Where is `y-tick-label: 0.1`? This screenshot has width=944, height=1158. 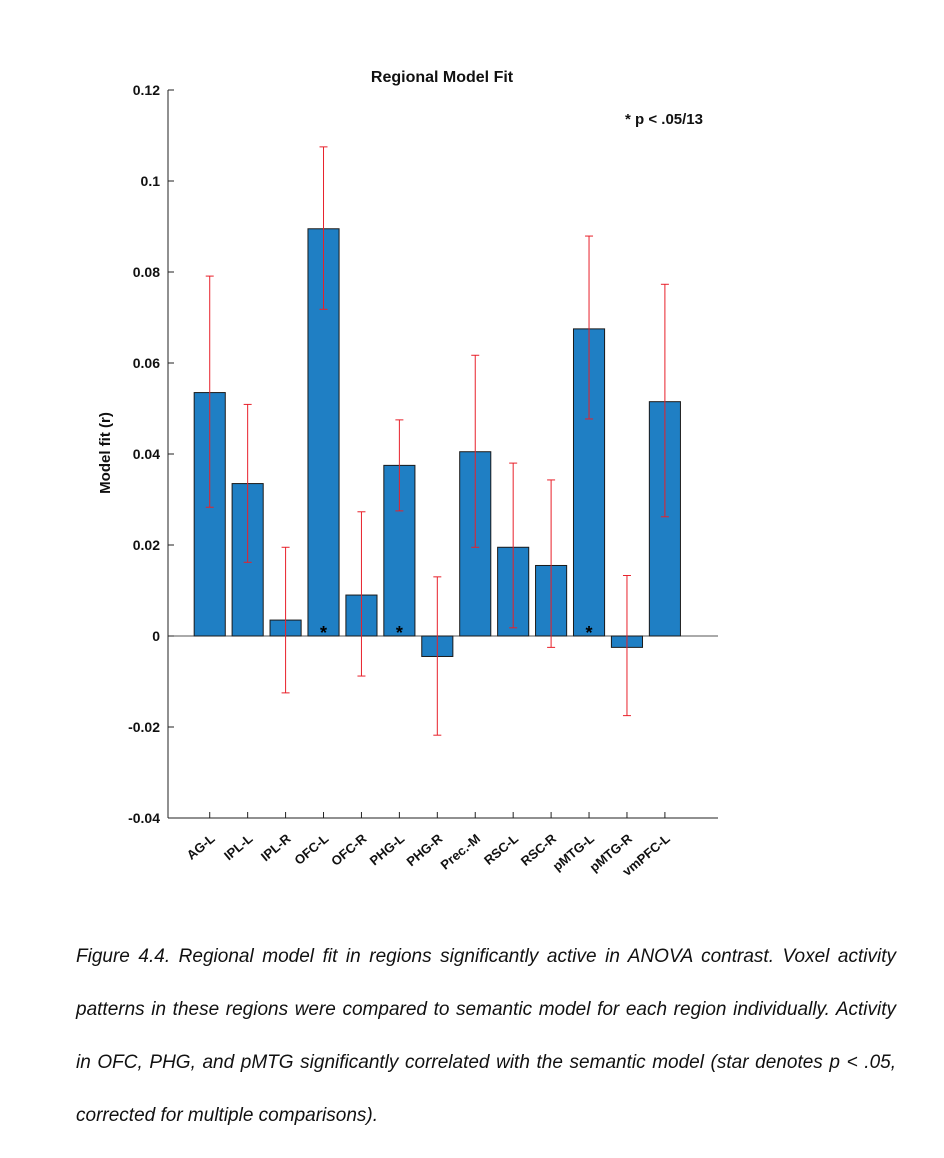 y-tick-label: 0.1 is located at coordinates (151, 181).